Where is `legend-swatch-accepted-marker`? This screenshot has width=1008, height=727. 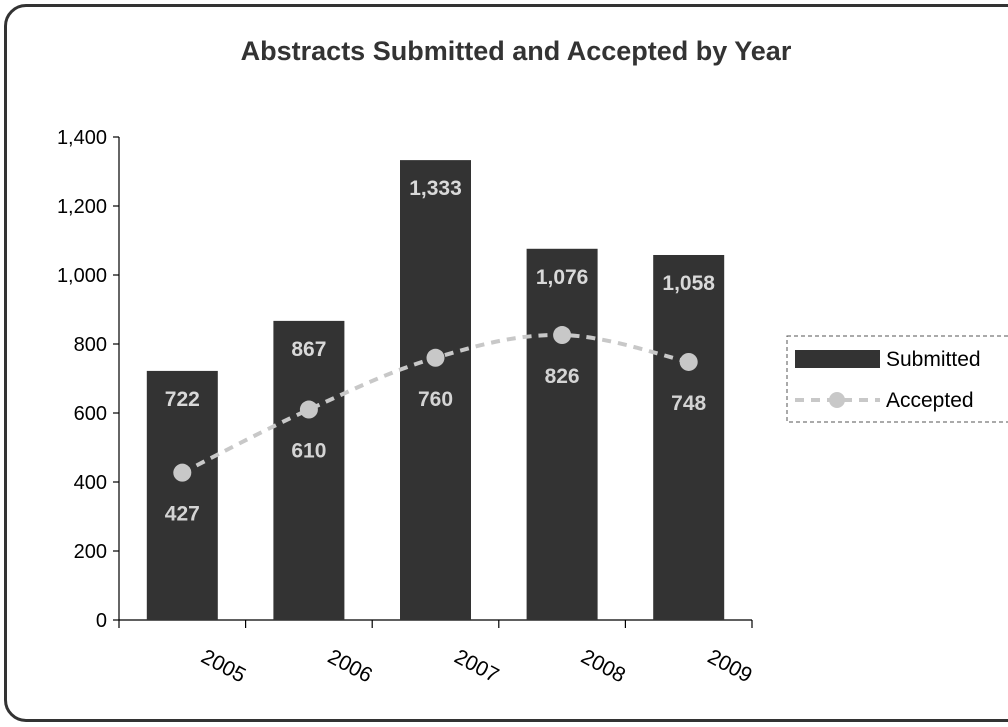 legend-swatch-accepted-marker is located at coordinates (837, 400).